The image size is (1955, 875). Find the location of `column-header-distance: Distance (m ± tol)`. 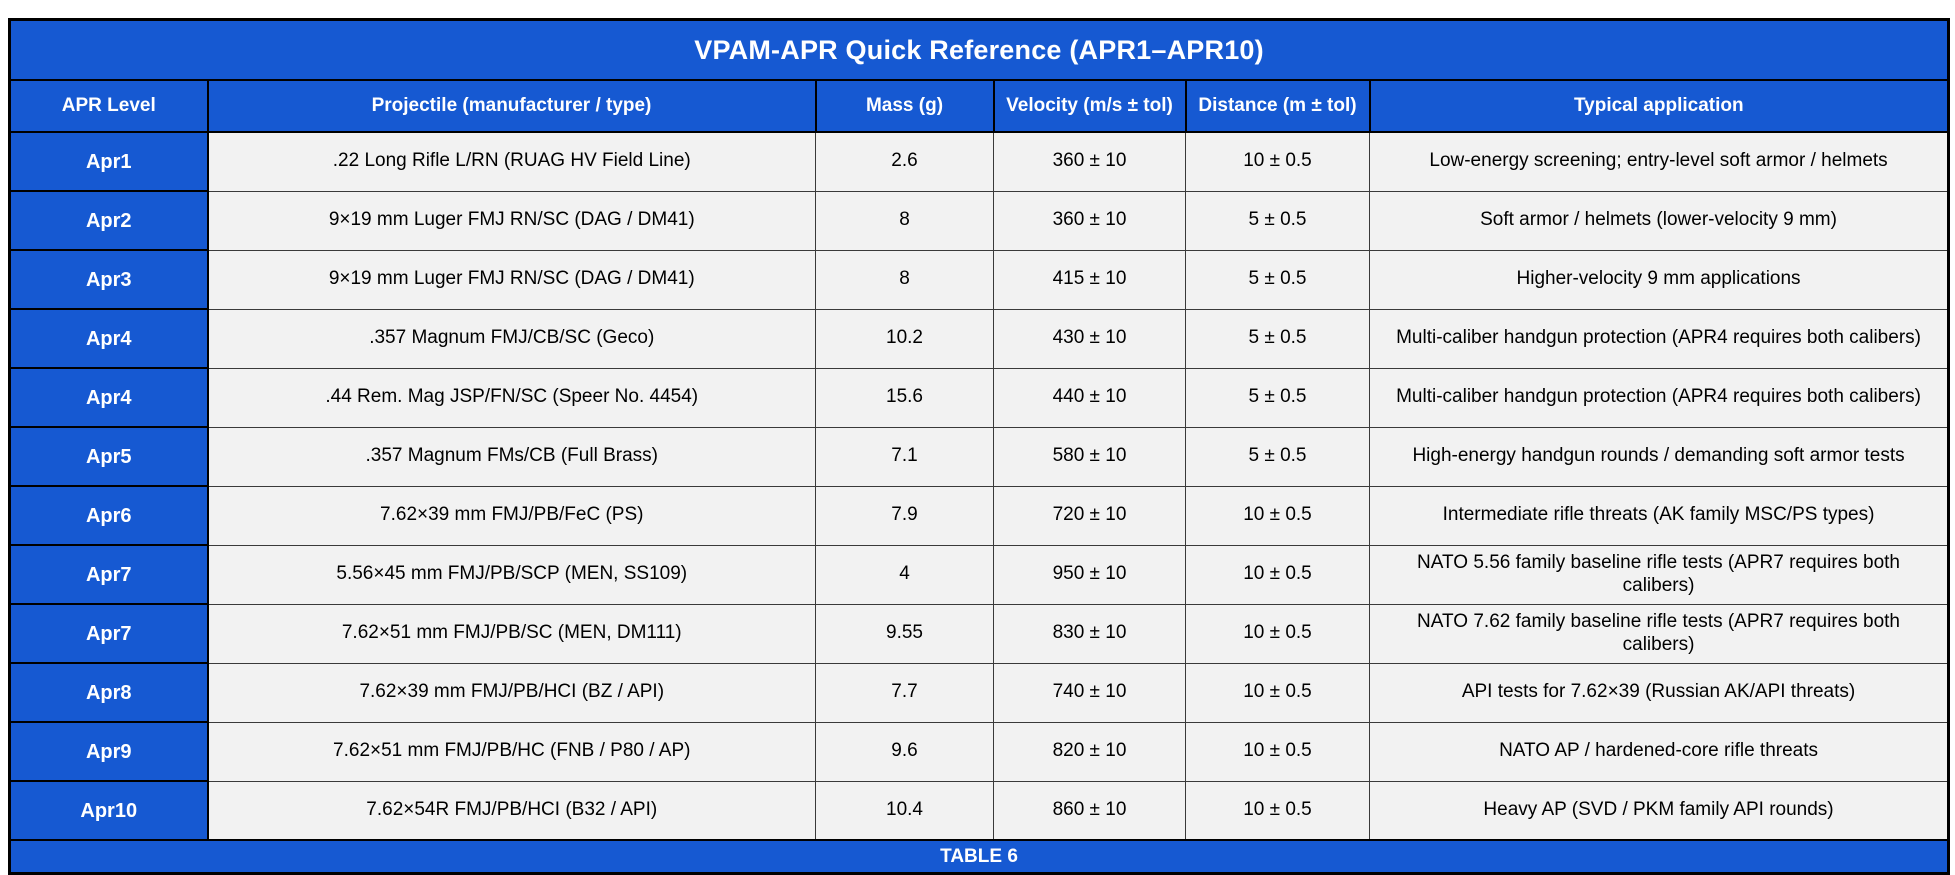

column-header-distance: Distance (m ± tol) is located at coordinates (1277, 106).